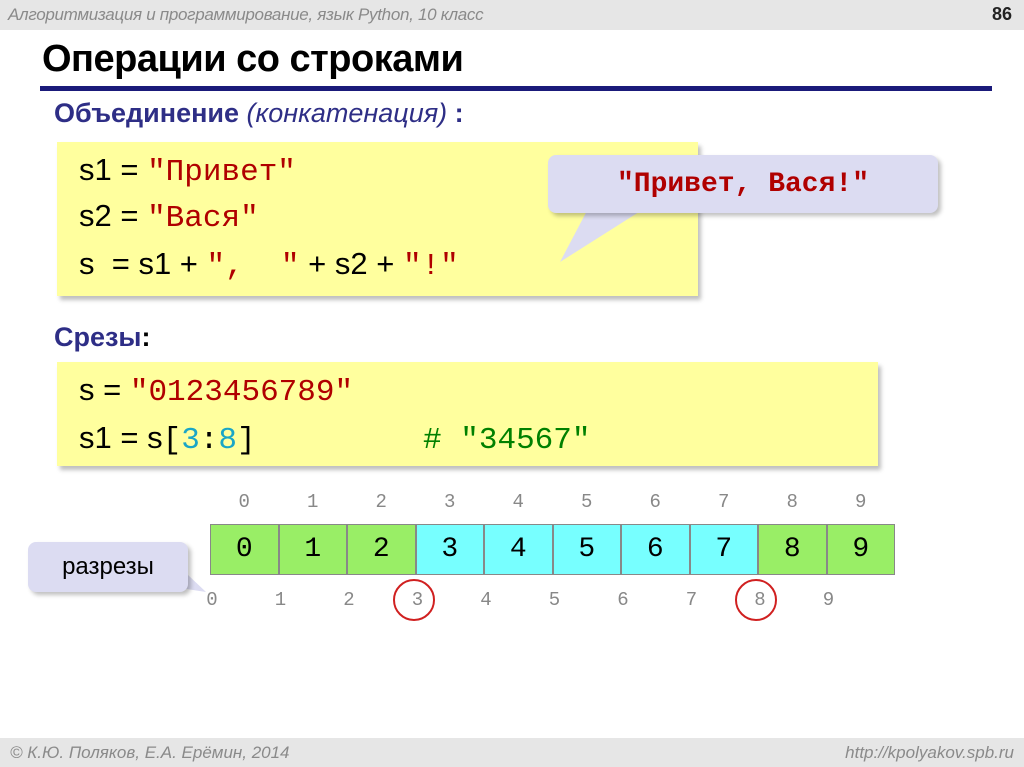 This screenshot has height=767, width=1024. Describe the element at coordinates (1001, 14) in the screenshot. I see `page-number: 86` at that location.